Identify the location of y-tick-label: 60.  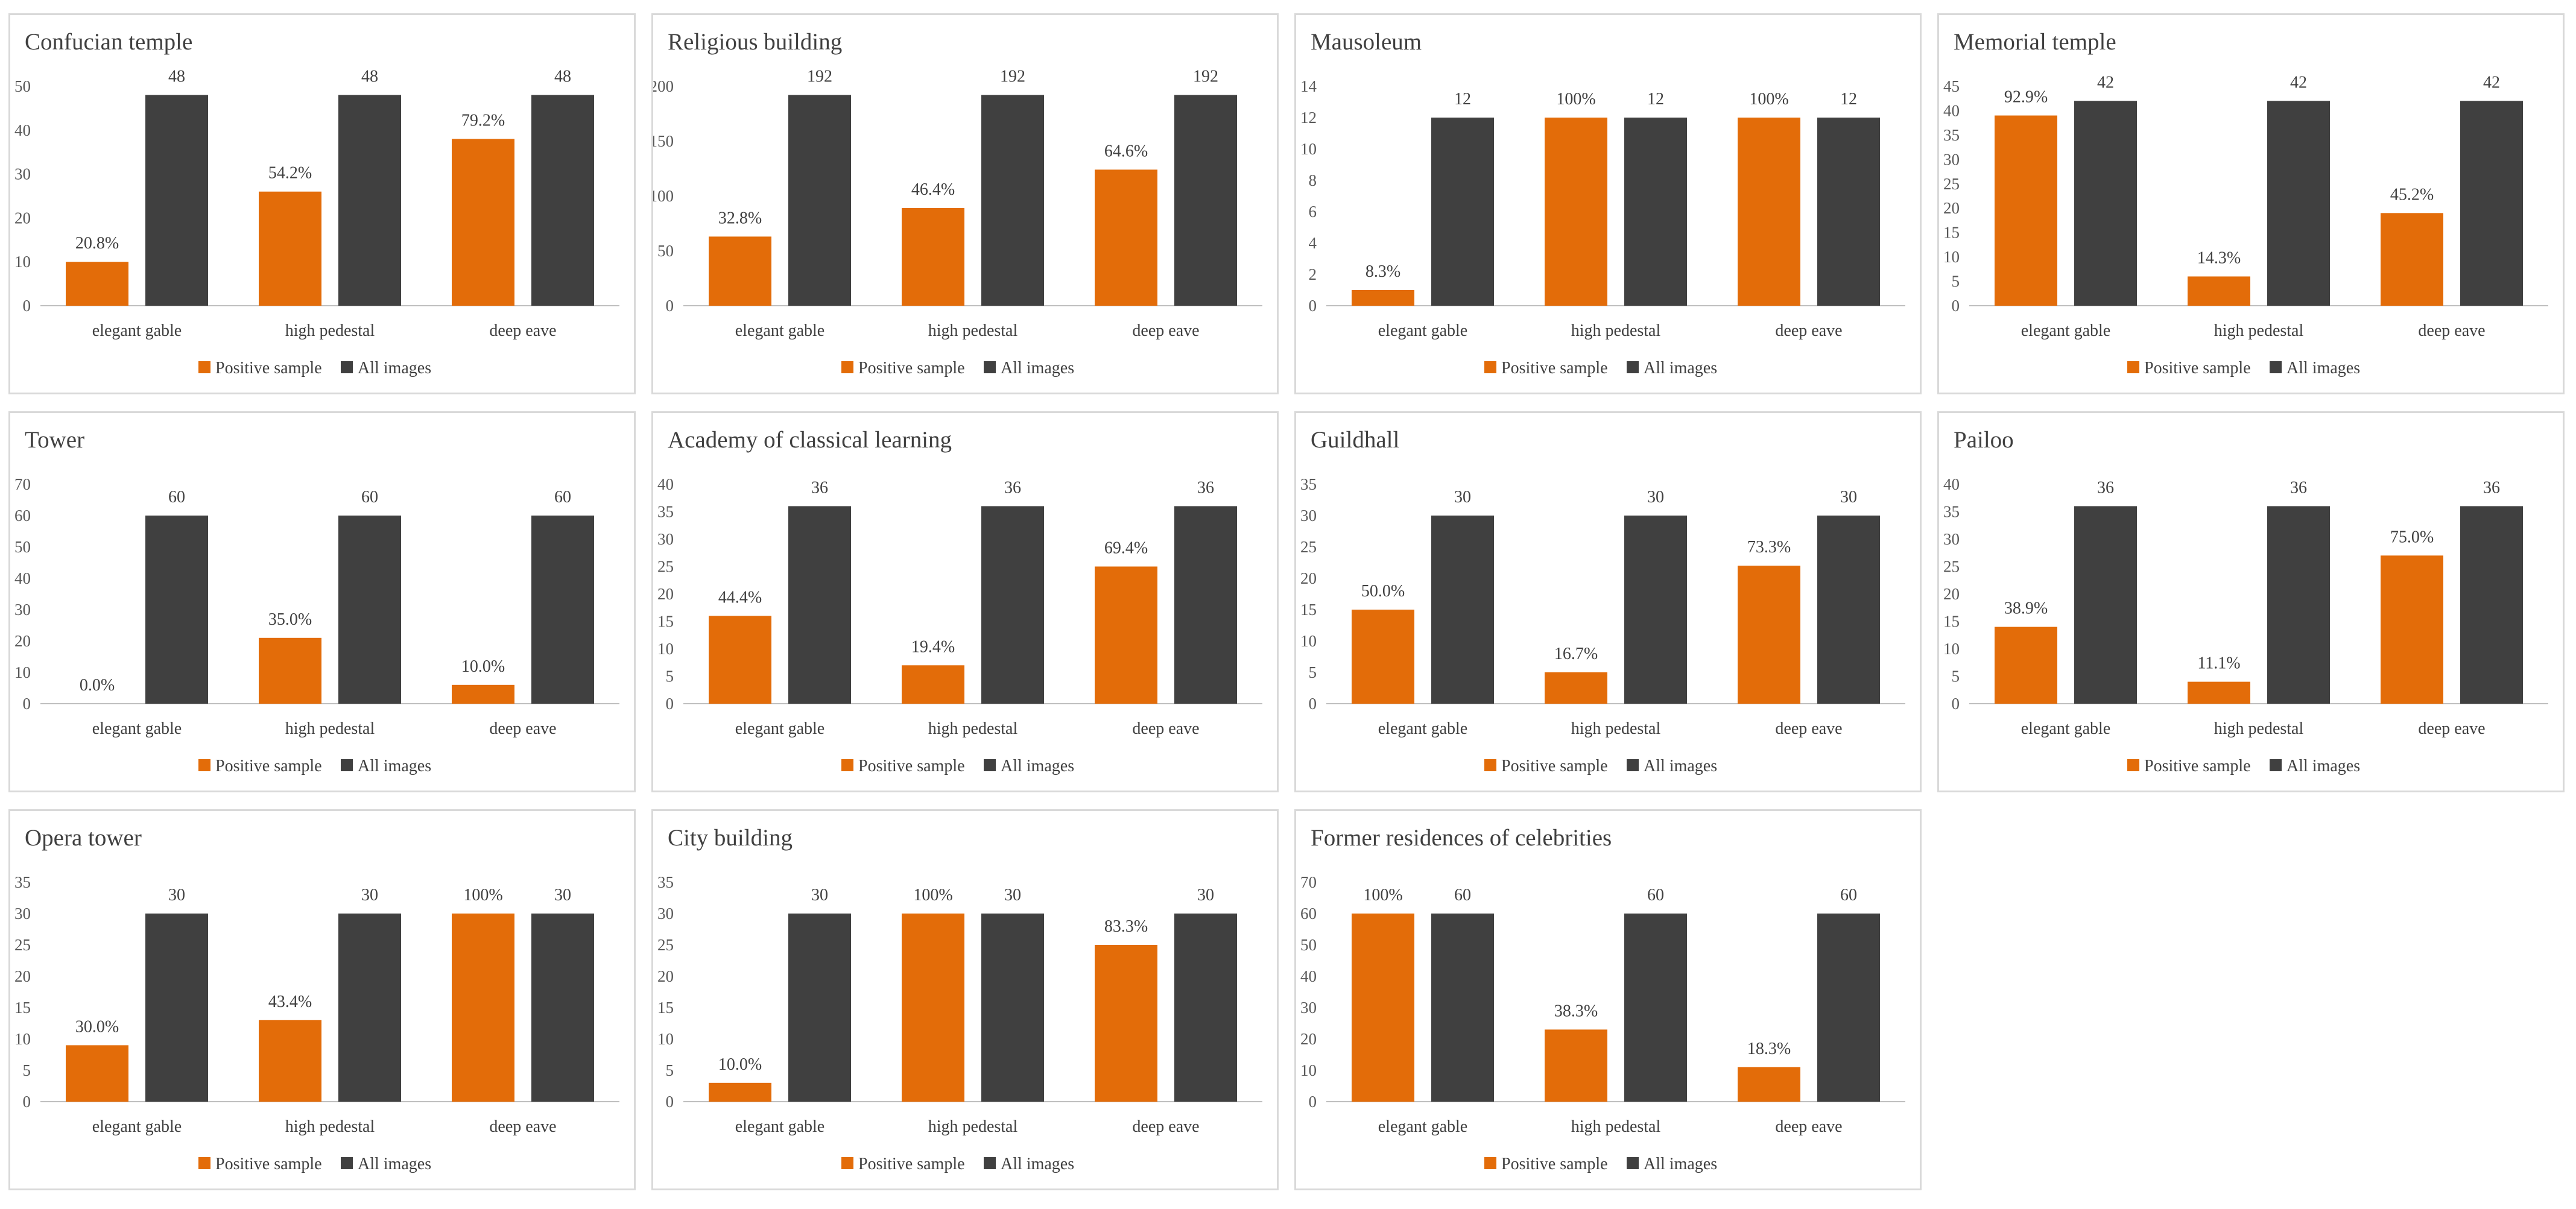
(1308, 913).